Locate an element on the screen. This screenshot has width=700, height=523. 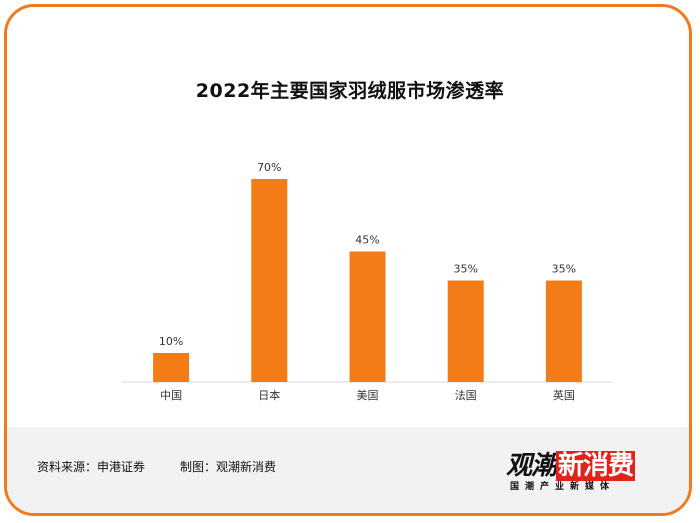
brand-logo: 观潮新消费 tidesight.com 国潮产业新媒体 is located at coordinates (581, 469).